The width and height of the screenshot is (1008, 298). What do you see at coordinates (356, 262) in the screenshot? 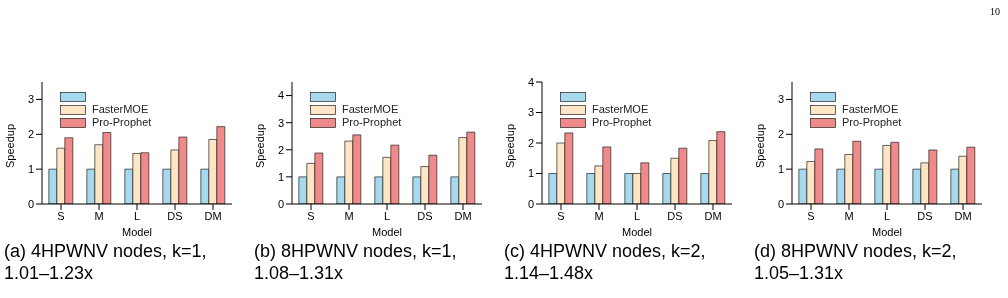
I see `text: (b) 8HPWNV nodes, k=1, 1.08–1.31x` at bounding box center [356, 262].